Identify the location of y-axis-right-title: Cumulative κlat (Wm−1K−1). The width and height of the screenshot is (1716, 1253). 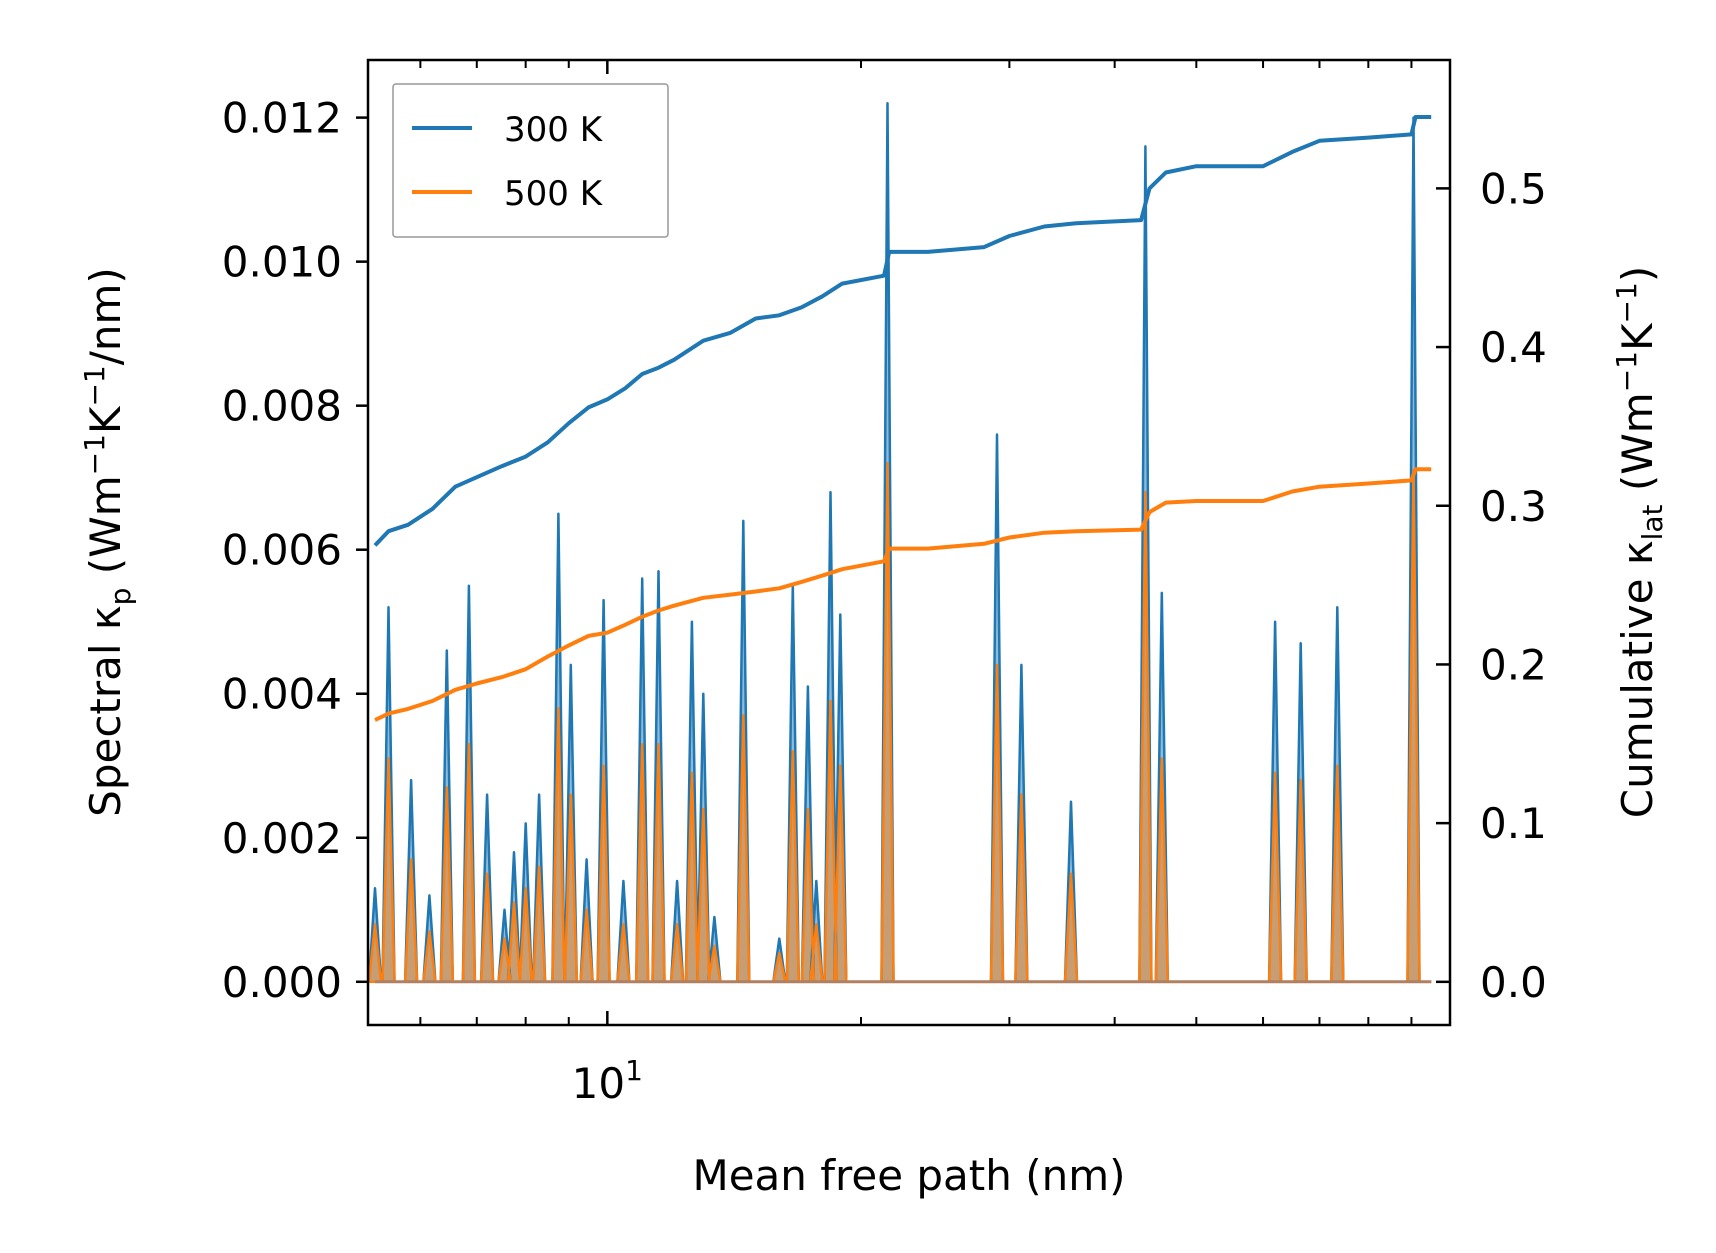
(1639, 542).